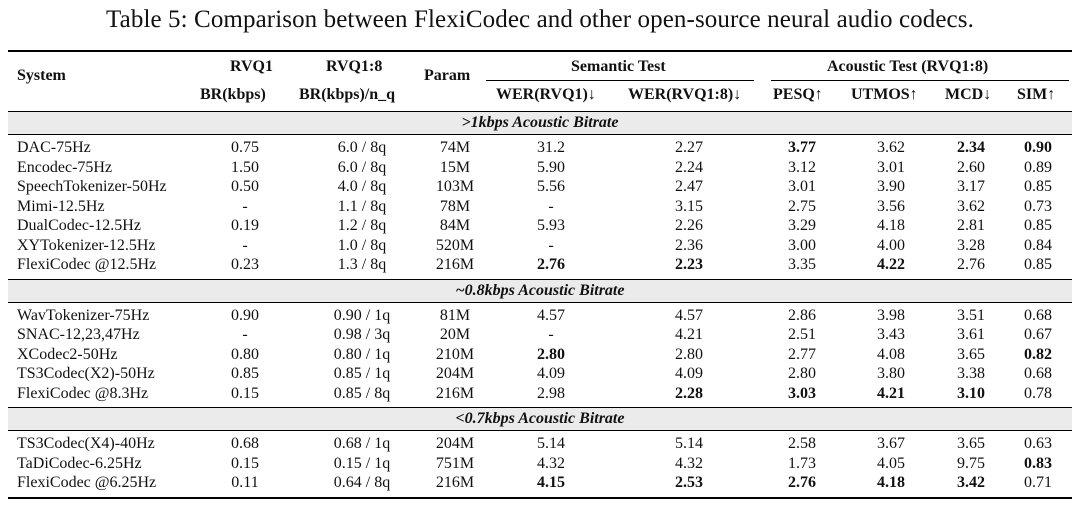 The image size is (1080, 525). Describe the element at coordinates (86, 245) in the screenshot. I see `cell-system: XYTokenizer-12.5Hz` at that location.